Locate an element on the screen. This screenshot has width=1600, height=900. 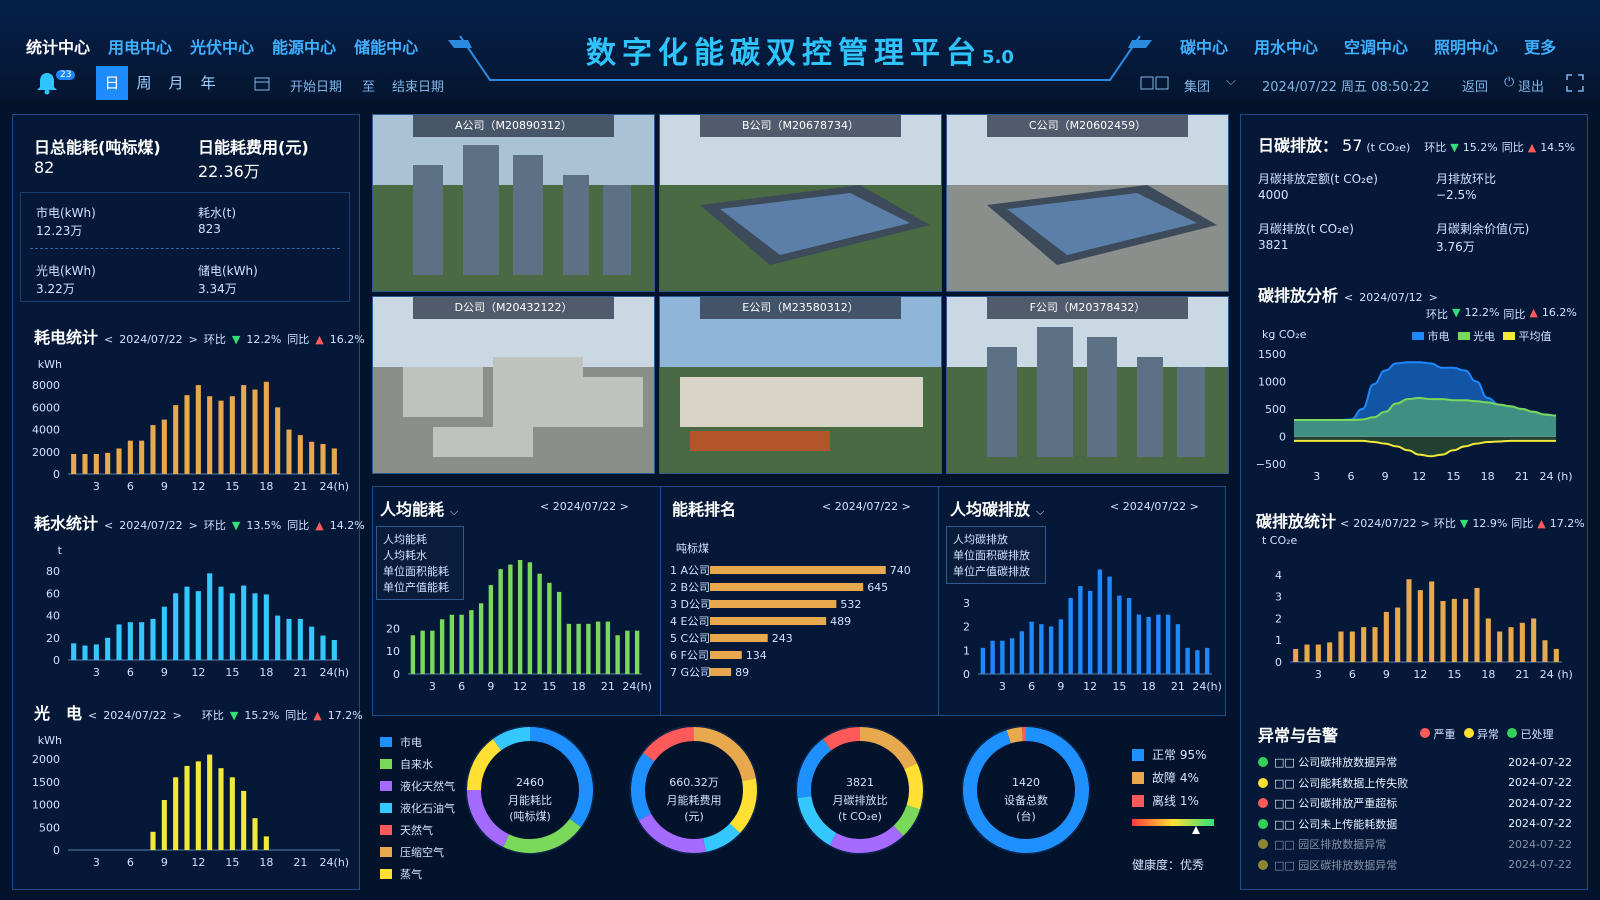
menu-item: 单位面积碳排放 is located at coordinates (991, 555).